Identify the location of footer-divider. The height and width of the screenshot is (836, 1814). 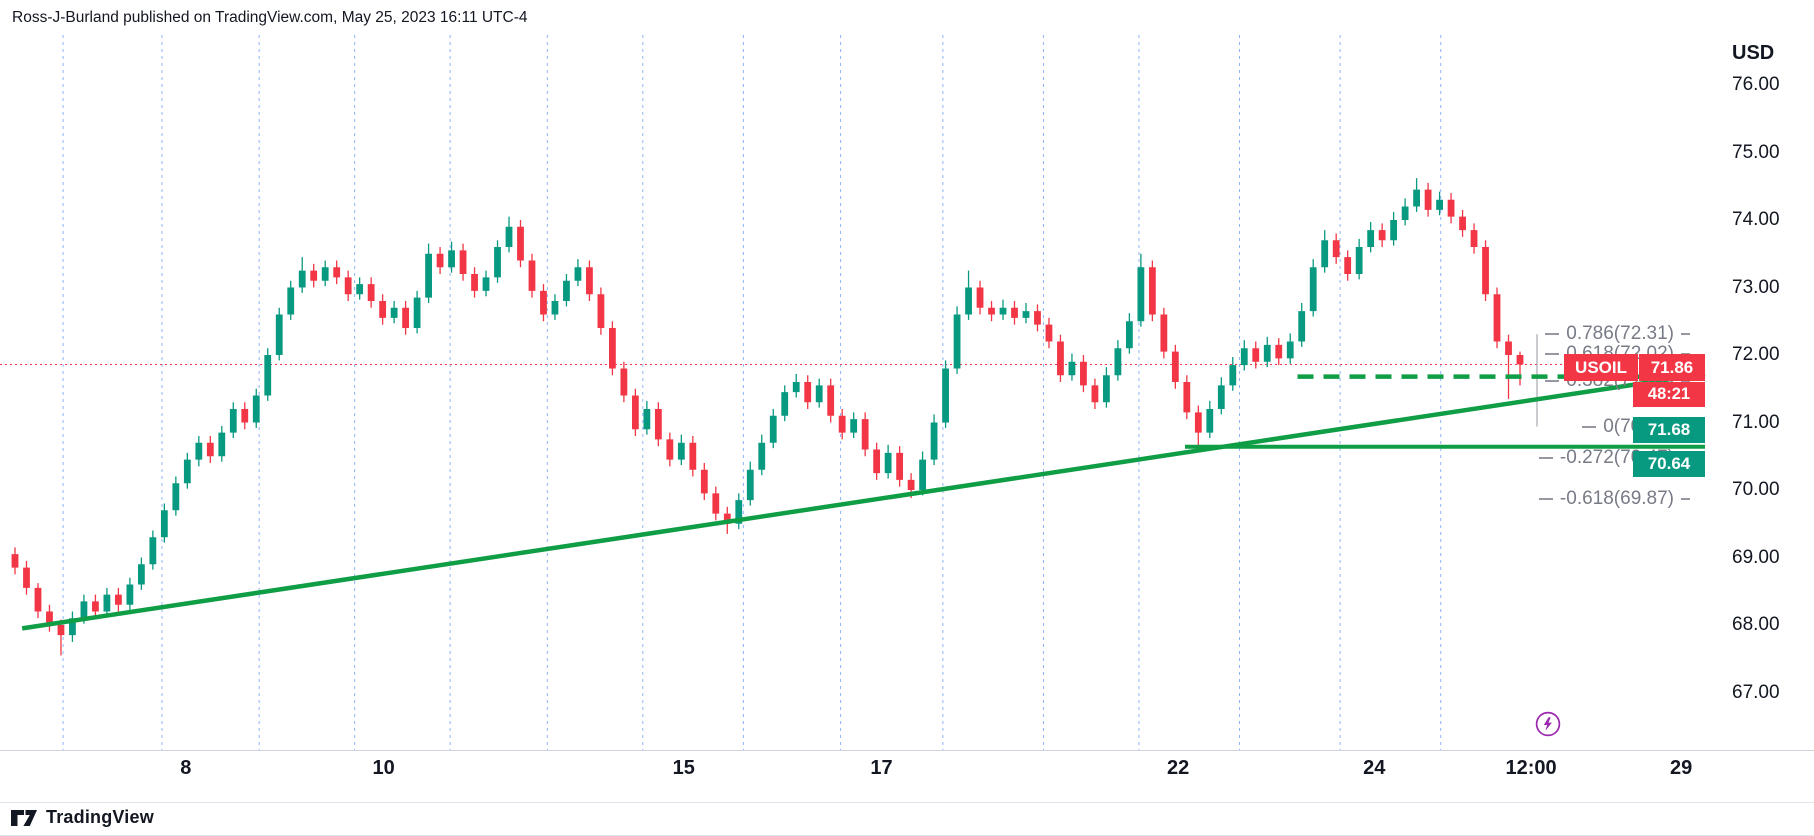
(907, 802).